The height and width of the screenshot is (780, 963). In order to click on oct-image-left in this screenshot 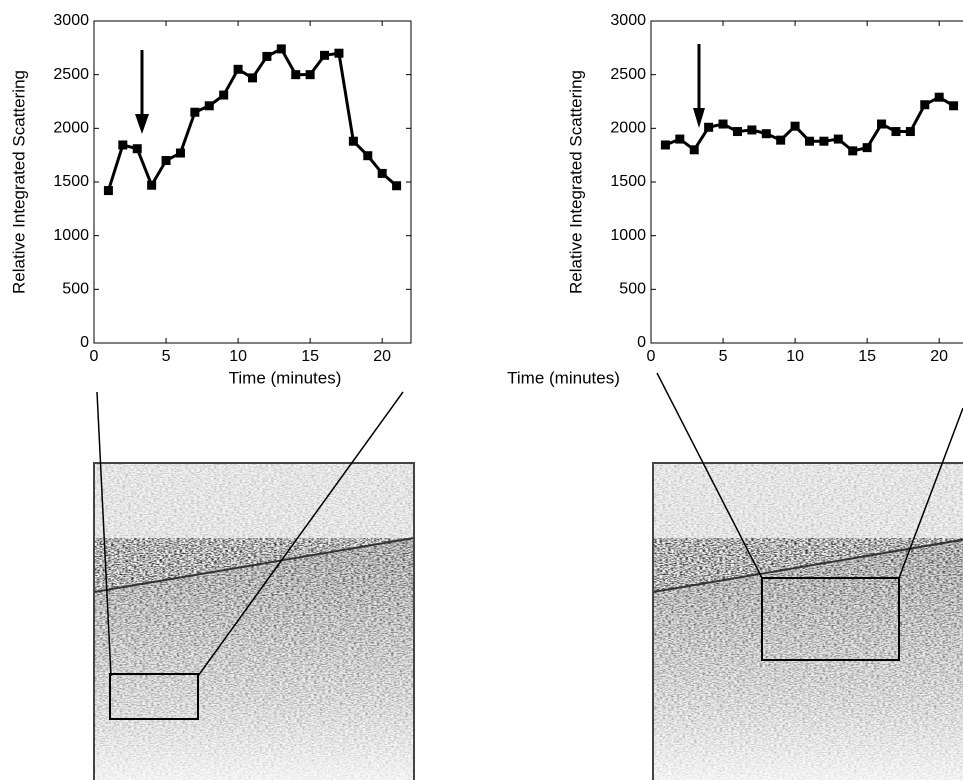, I will do `click(254, 621)`.